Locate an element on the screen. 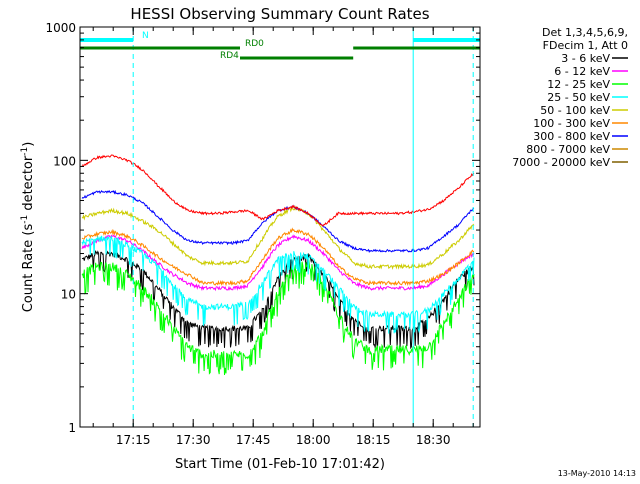  legend-entry-label-4: 50 - 100 keV is located at coordinates (575, 110).